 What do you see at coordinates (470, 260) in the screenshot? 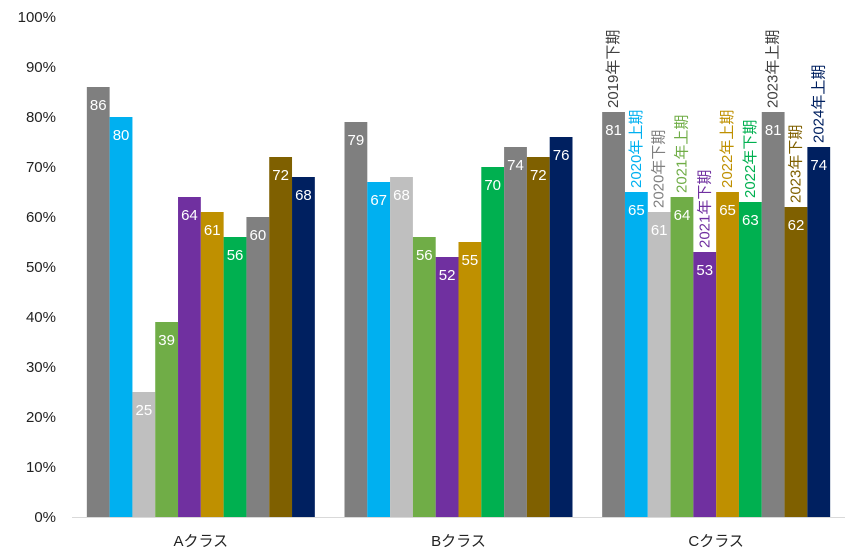
I see `data-label: 55` at bounding box center [470, 260].